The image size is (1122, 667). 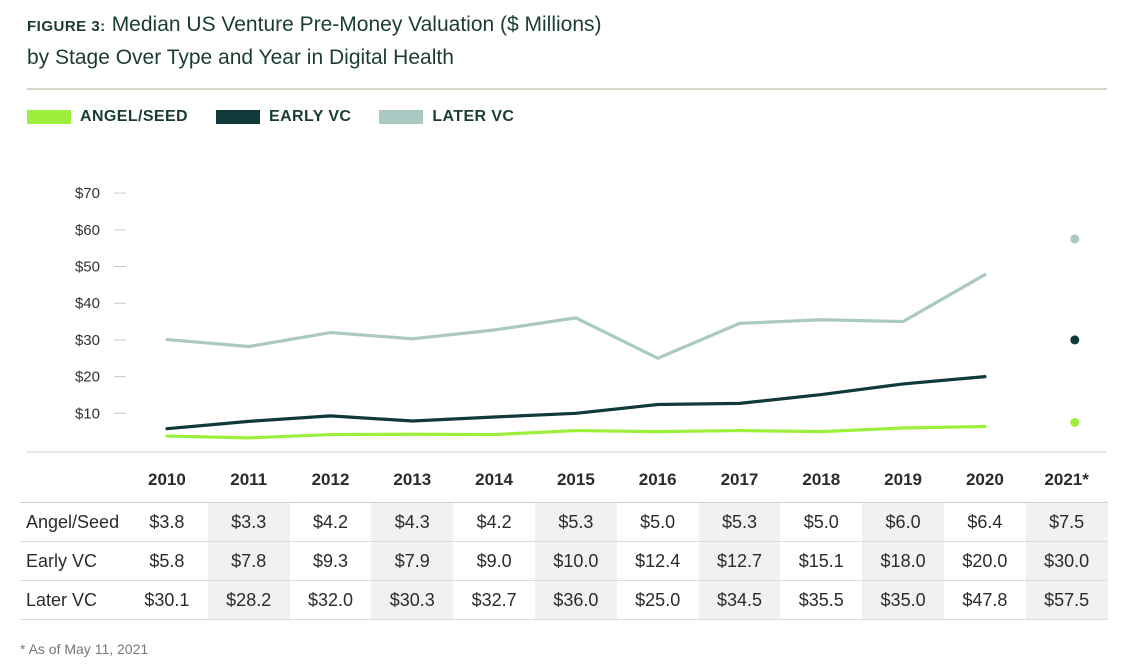 I want to click on column-header: 2021*, so click(x=1066, y=480).